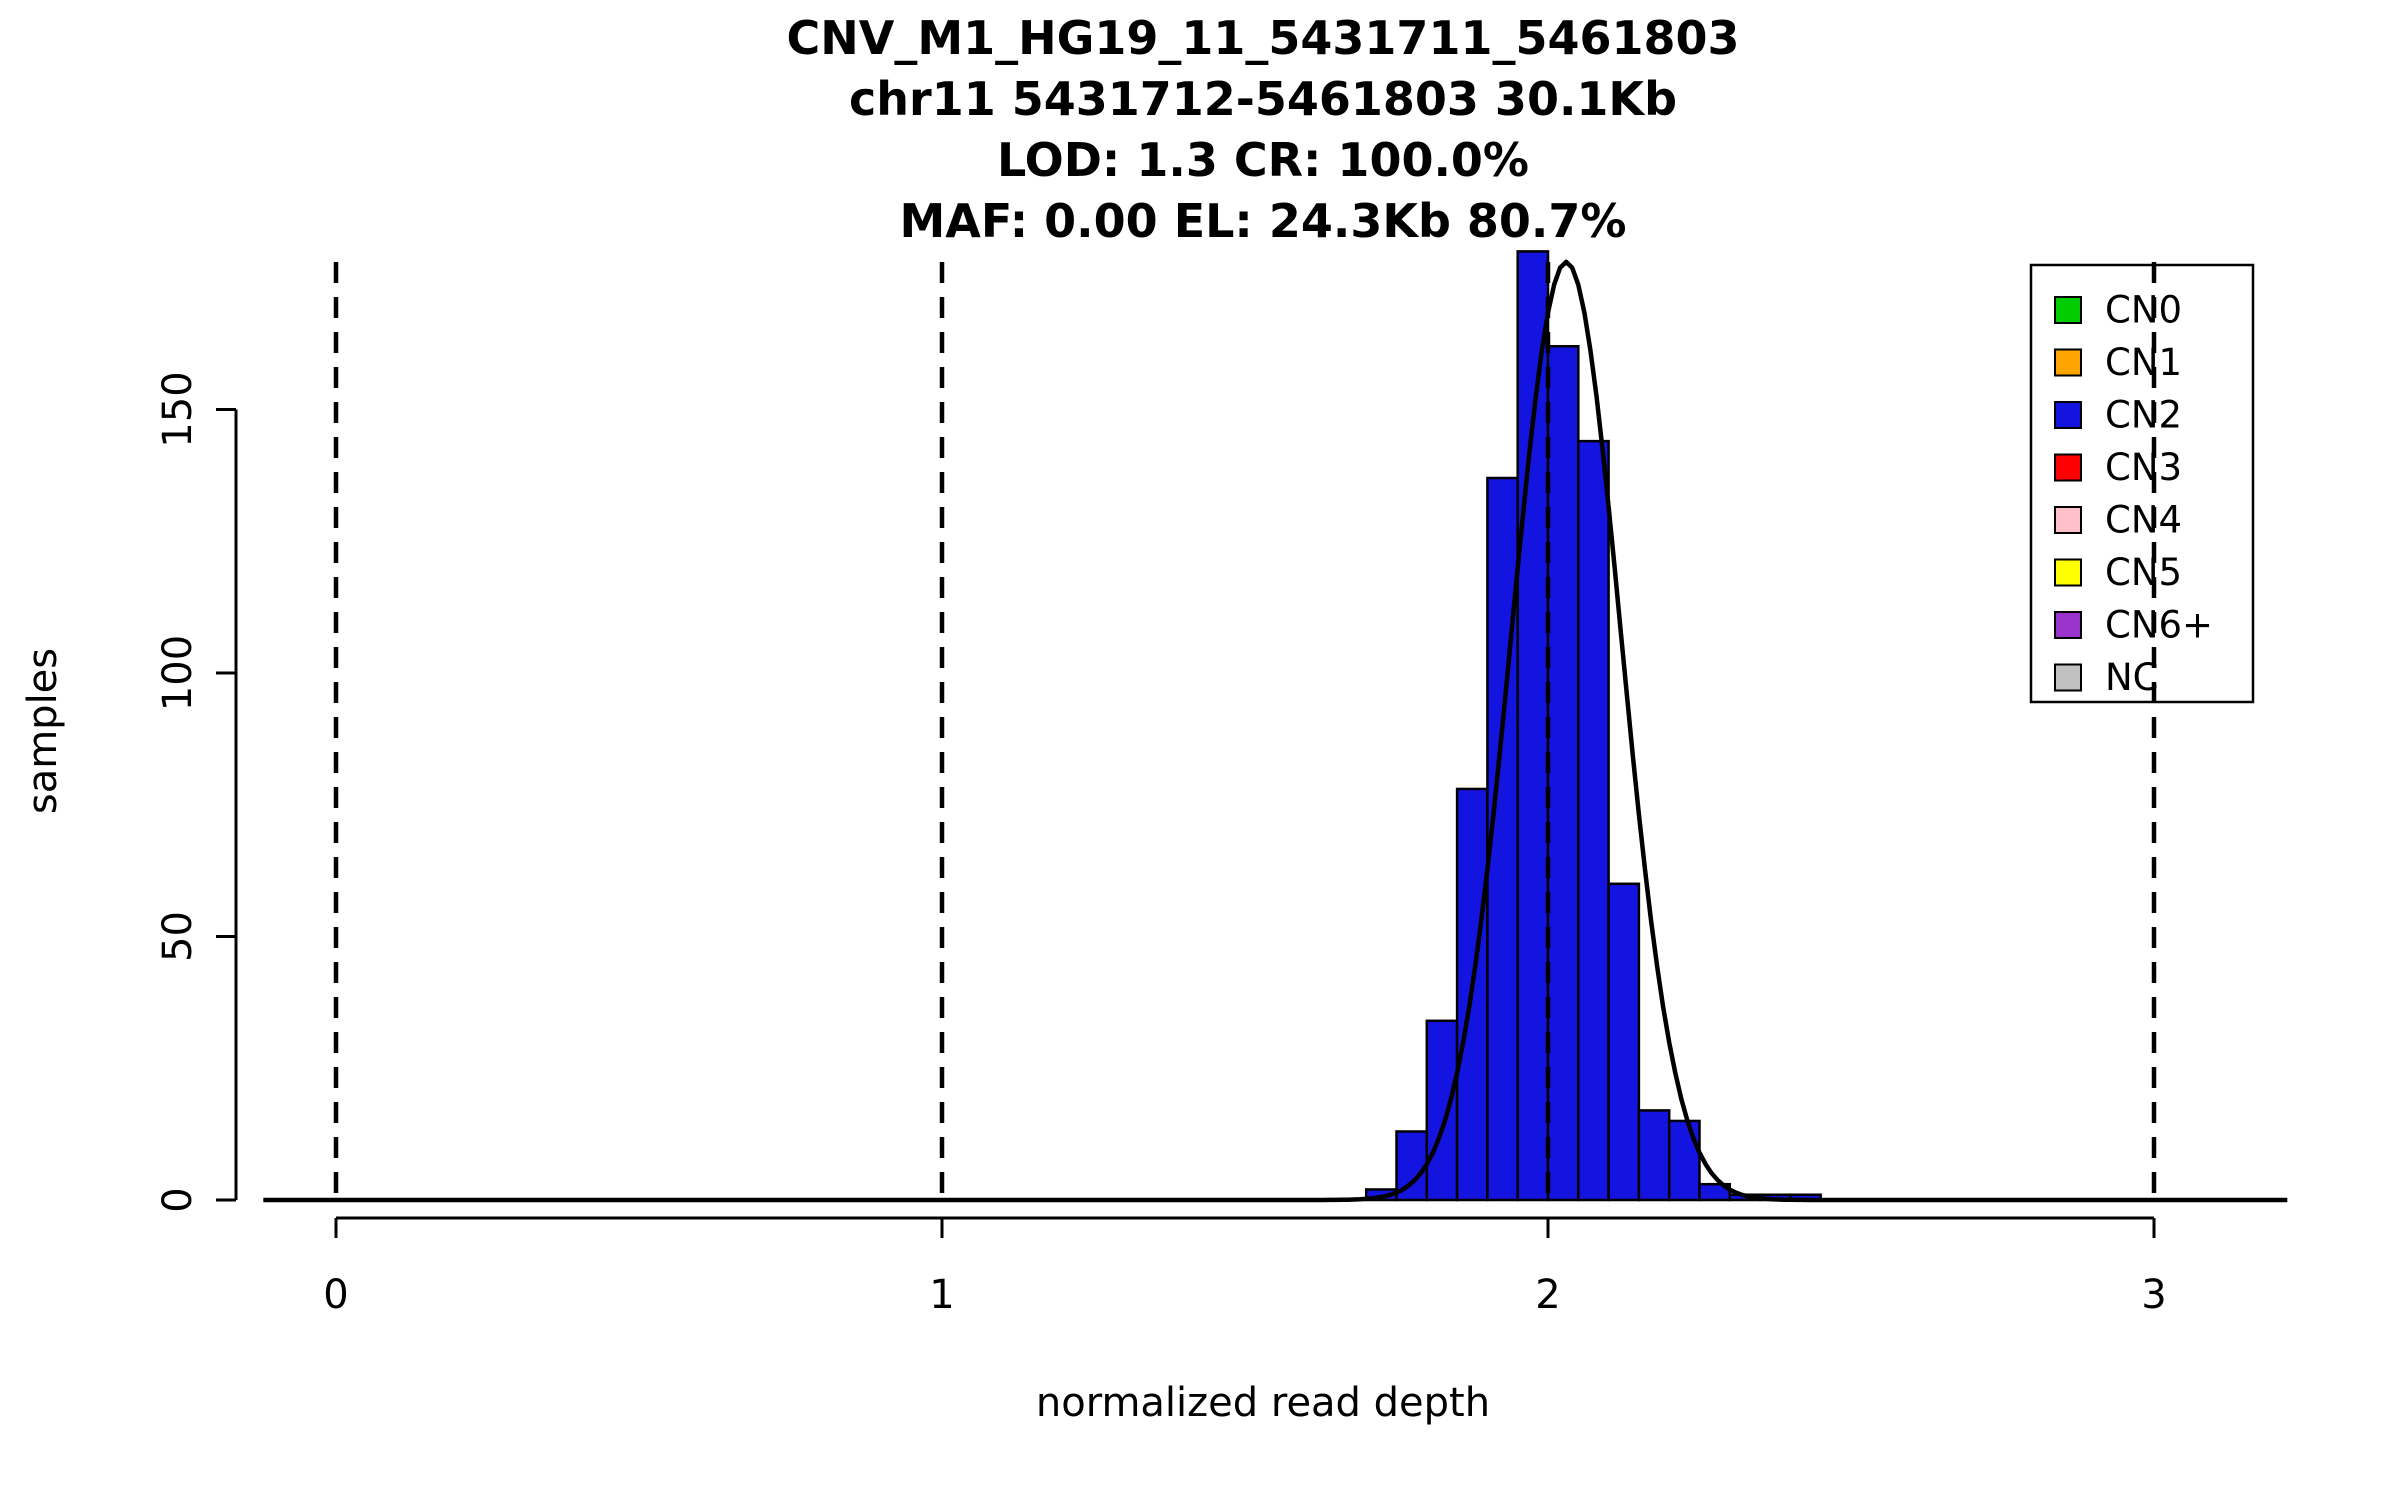 The height and width of the screenshot is (1500, 2400). Describe the element at coordinates (2068, 520) in the screenshot. I see `legend-swatch-cn4` at that location.